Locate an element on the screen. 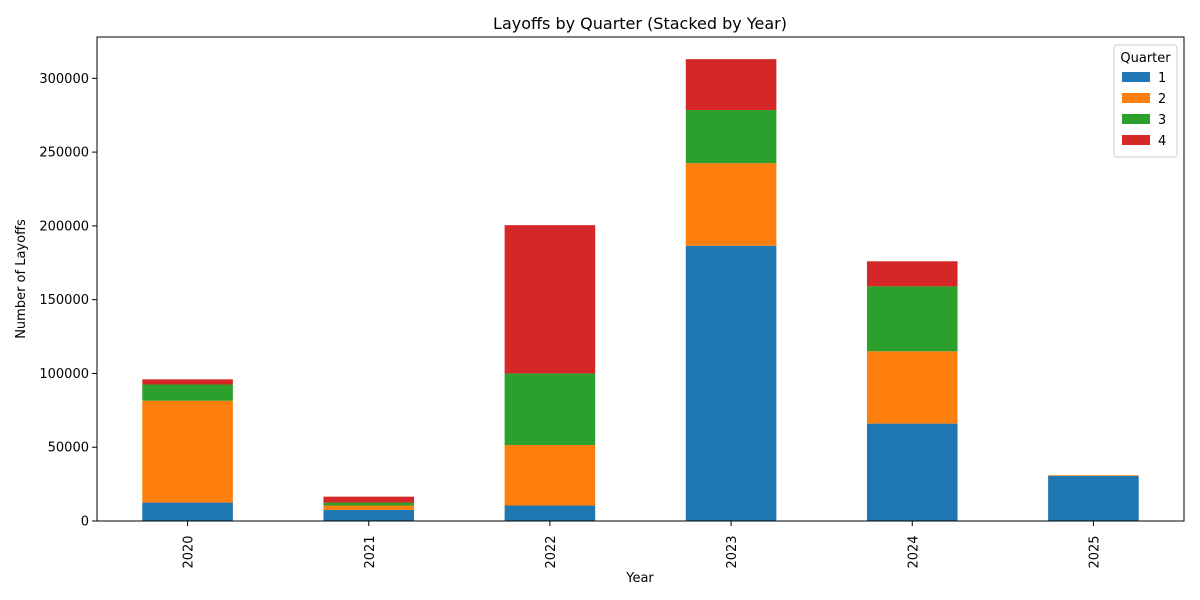 This screenshot has height=600, width=1200. x-axis: 2020 2021 2022 2023 2024 2025 is located at coordinates (642, 545).